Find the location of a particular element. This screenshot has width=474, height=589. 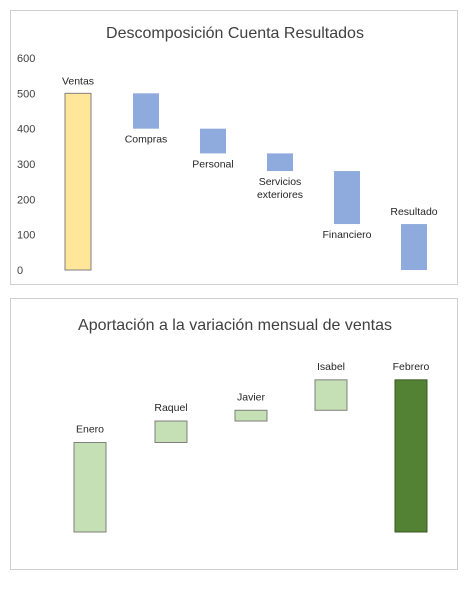

y-tick-label: 100 is located at coordinates (26, 236).